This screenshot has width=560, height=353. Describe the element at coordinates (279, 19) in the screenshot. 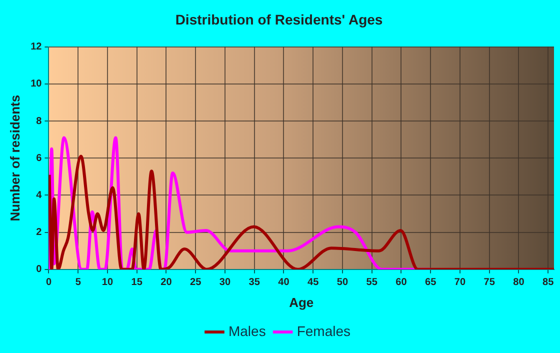

I see `chart-title: Distribution of Residents' Ages` at that location.